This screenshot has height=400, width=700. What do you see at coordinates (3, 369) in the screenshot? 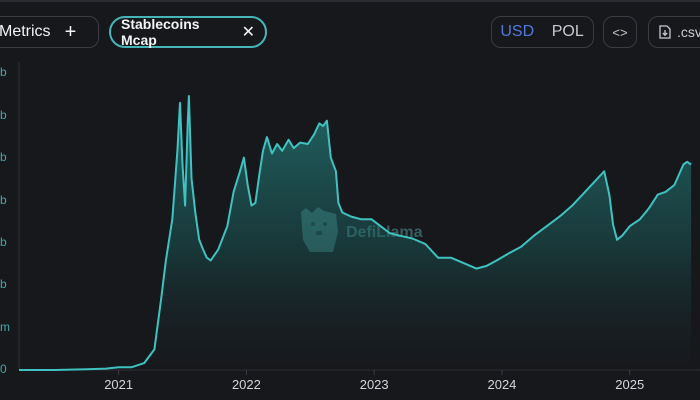
I see `y-tick-label: 0` at bounding box center [3, 369].